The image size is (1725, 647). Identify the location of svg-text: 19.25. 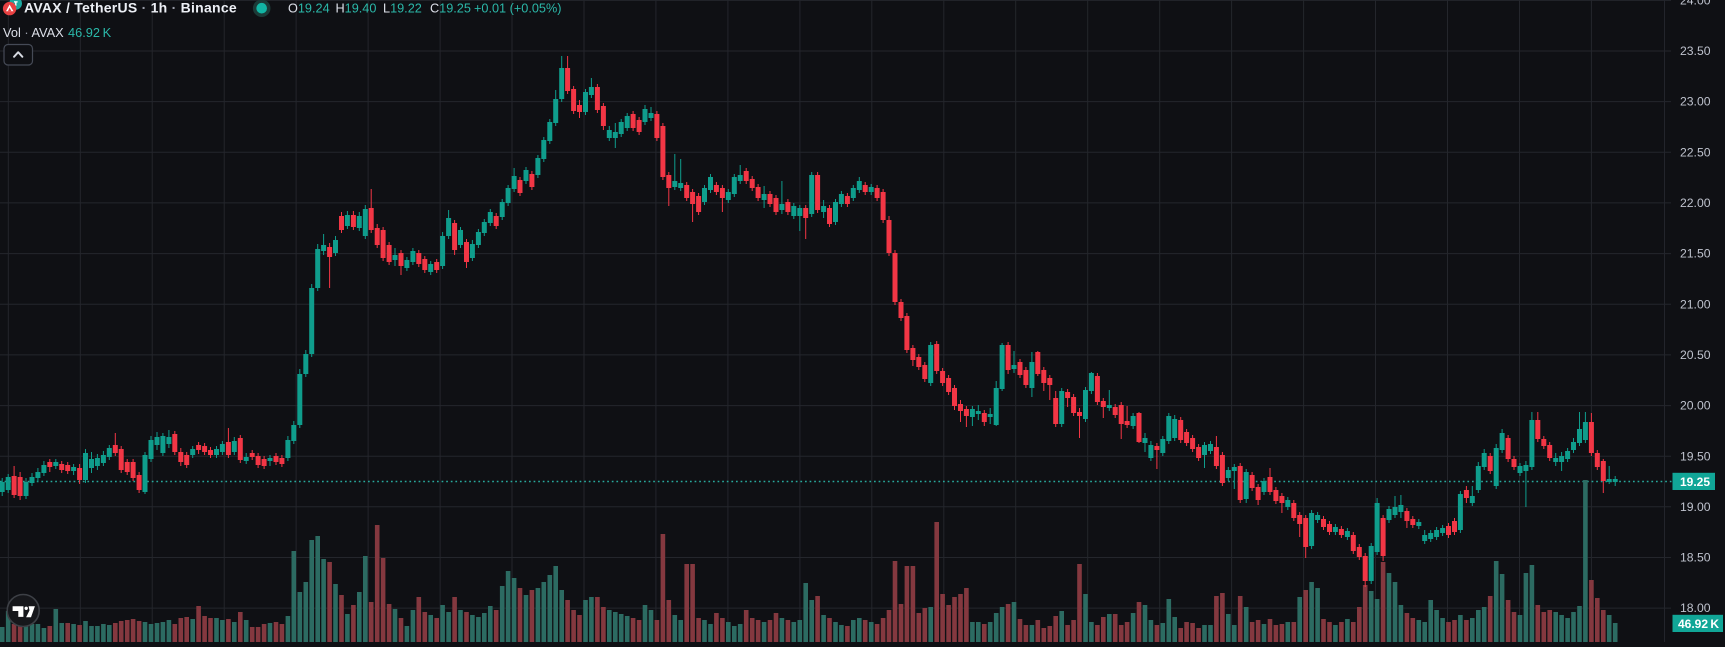
(1695, 482).